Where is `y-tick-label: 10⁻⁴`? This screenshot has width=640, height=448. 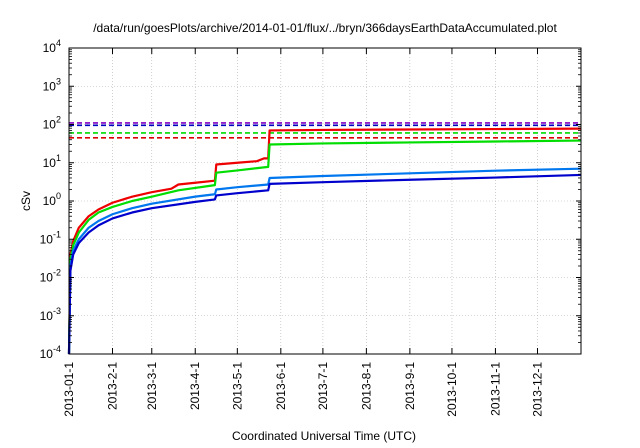 y-tick-label: 10⁻⁴ is located at coordinates (50, 352).